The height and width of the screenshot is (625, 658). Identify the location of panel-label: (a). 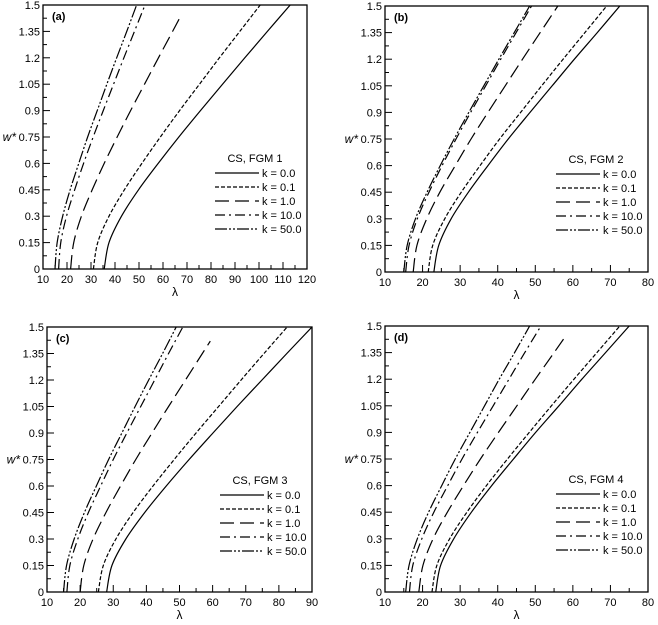
(59, 17).